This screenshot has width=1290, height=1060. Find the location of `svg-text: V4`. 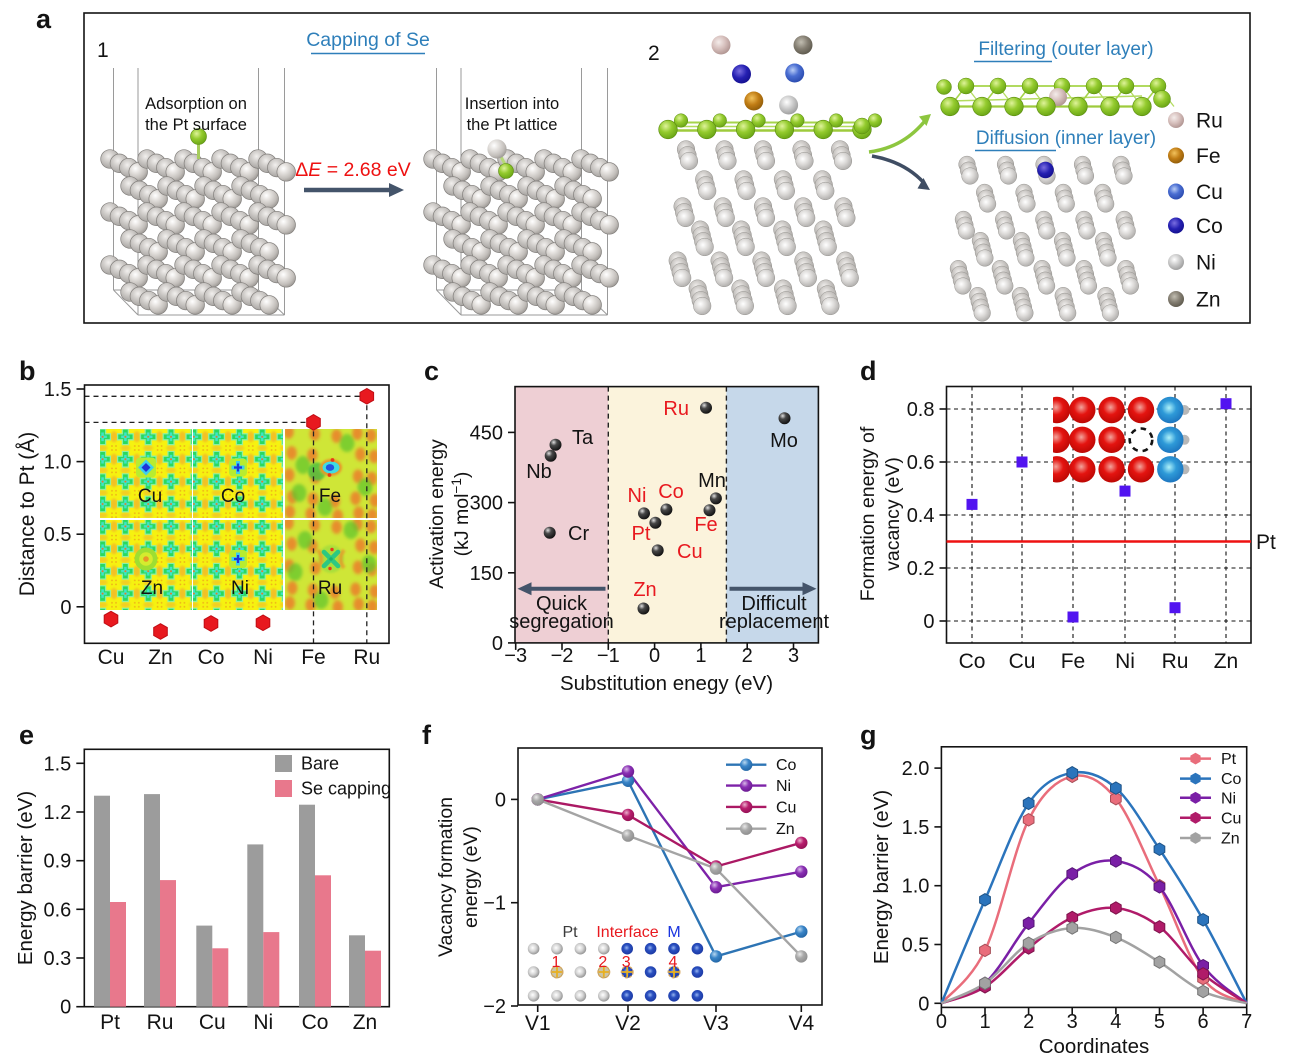

svg-text: V4 is located at coordinates (801, 1023).